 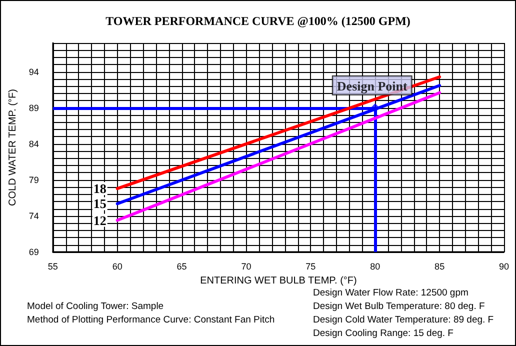 What do you see at coordinates (375, 267) in the screenshot?
I see `x-tick-label: 80` at bounding box center [375, 267].